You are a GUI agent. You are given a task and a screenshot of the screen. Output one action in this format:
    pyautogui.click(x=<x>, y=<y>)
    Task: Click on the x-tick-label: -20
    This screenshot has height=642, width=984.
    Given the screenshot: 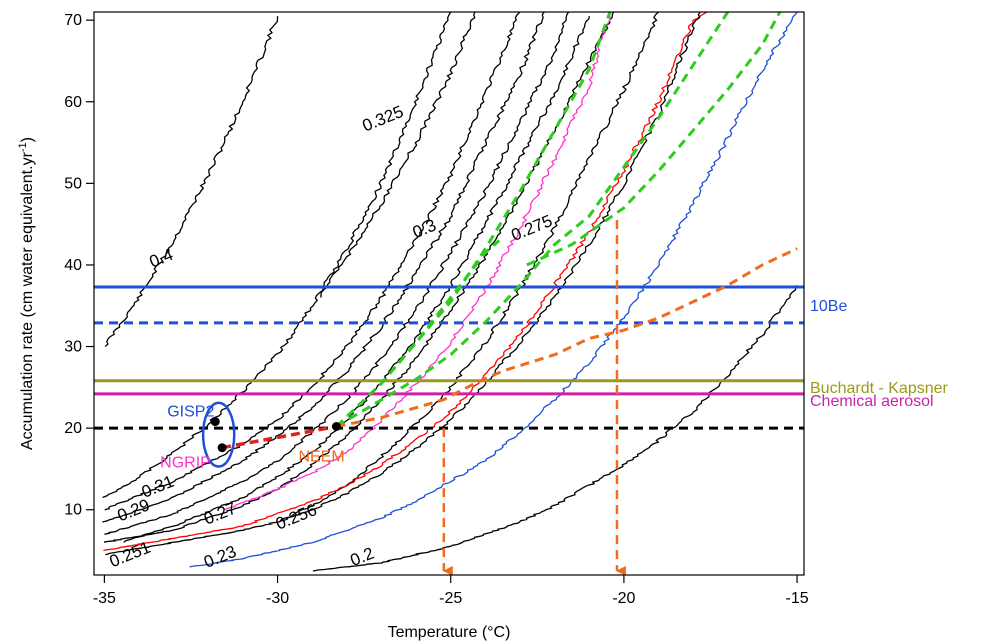 What is the action you would take?
    pyautogui.click(x=623, y=598)
    